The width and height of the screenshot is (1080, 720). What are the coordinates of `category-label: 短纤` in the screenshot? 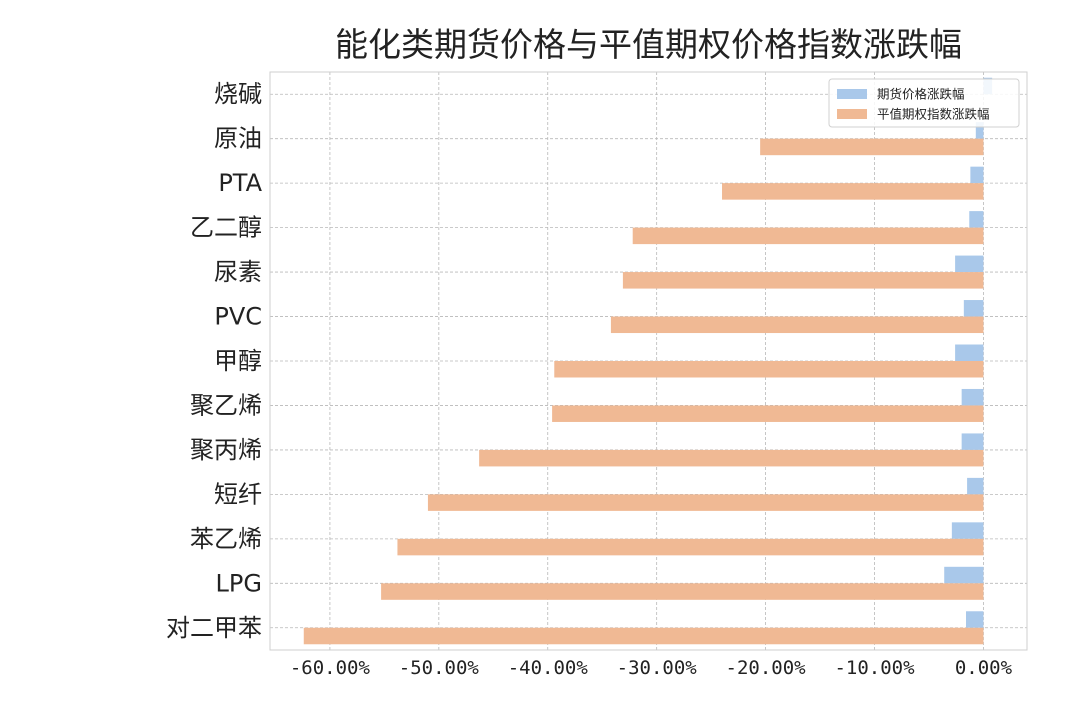 It's located at (238, 494).